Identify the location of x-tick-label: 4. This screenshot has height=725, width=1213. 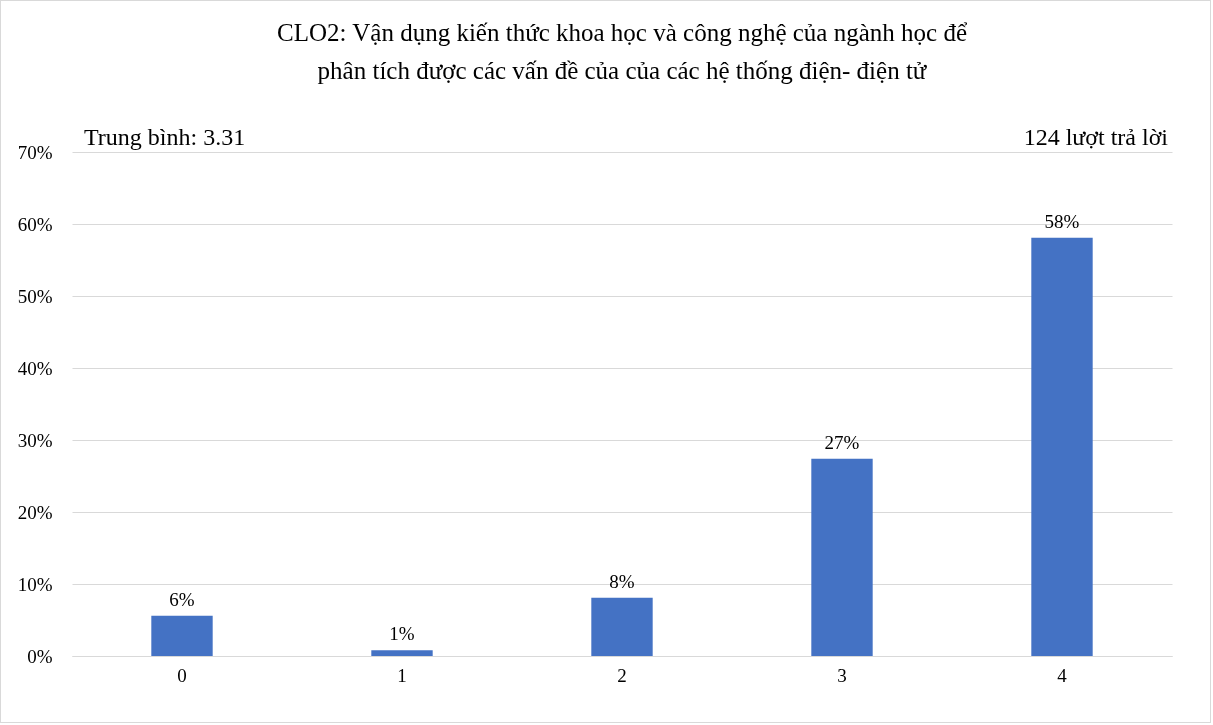
(1062, 675).